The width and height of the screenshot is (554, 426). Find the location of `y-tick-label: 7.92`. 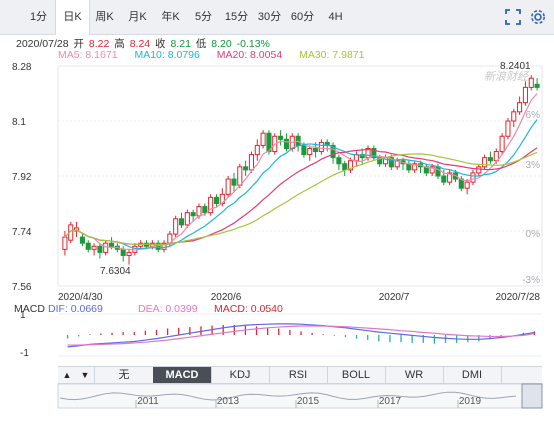

y-tick-label: 7.92 is located at coordinates (22, 177).